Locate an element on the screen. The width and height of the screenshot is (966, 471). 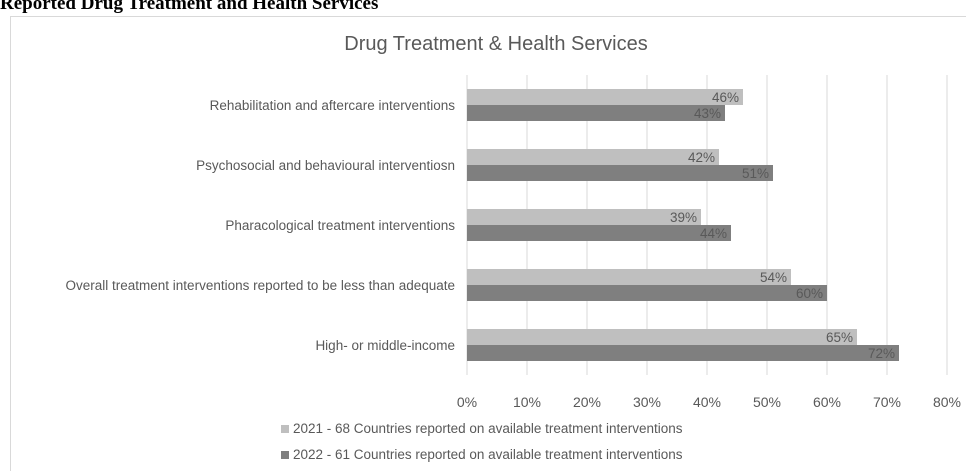
x-tick-label: 40% is located at coordinates (707, 402).